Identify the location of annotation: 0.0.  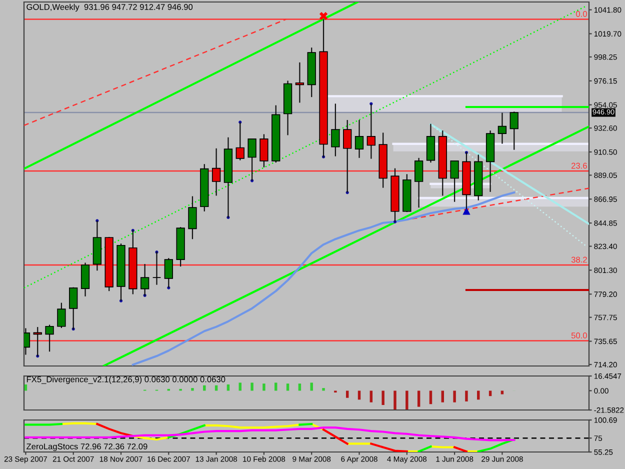
(581, 13).